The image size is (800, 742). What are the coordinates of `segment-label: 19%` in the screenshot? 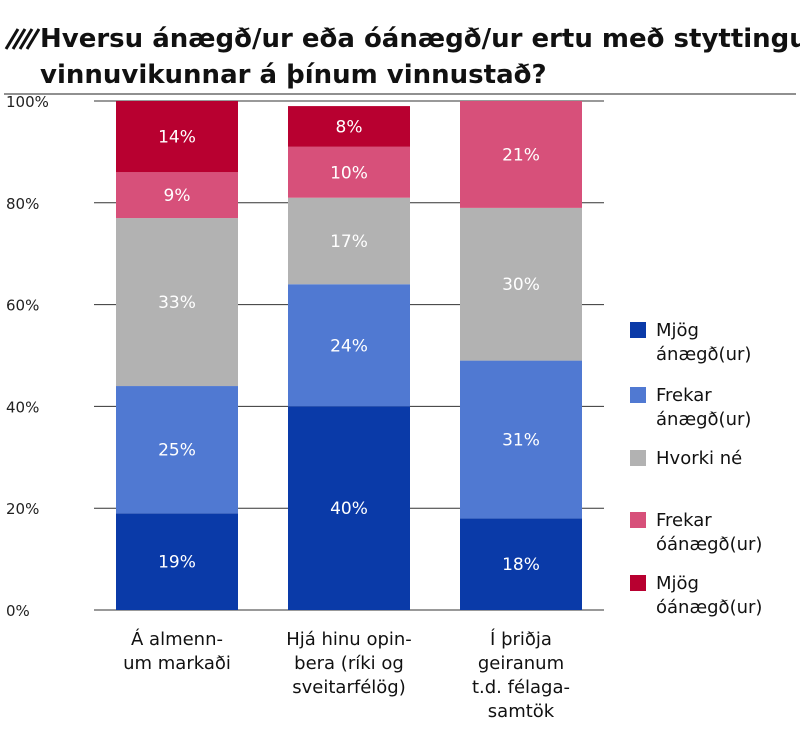 It's located at (177, 563).